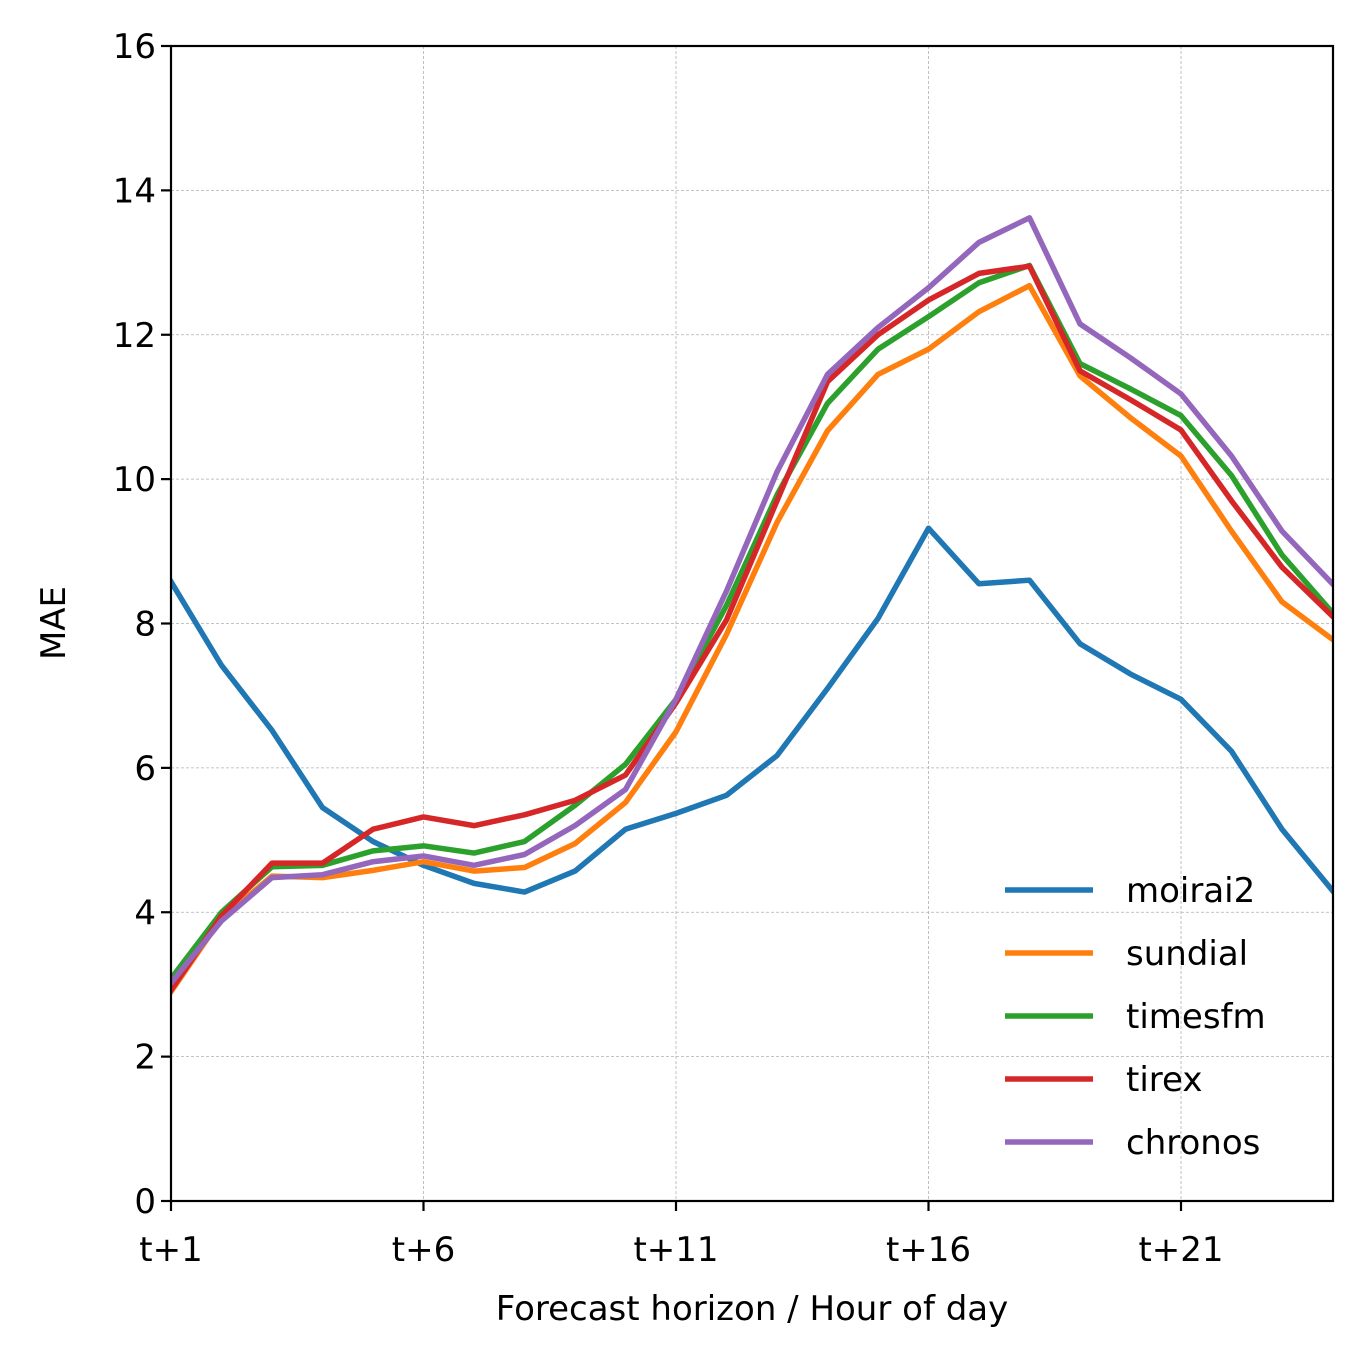 This screenshot has width=1363, height=1361. What do you see at coordinates (675, 1250) in the screenshot?
I see `x-tick-label: t+11` at bounding box center [675, 1250].